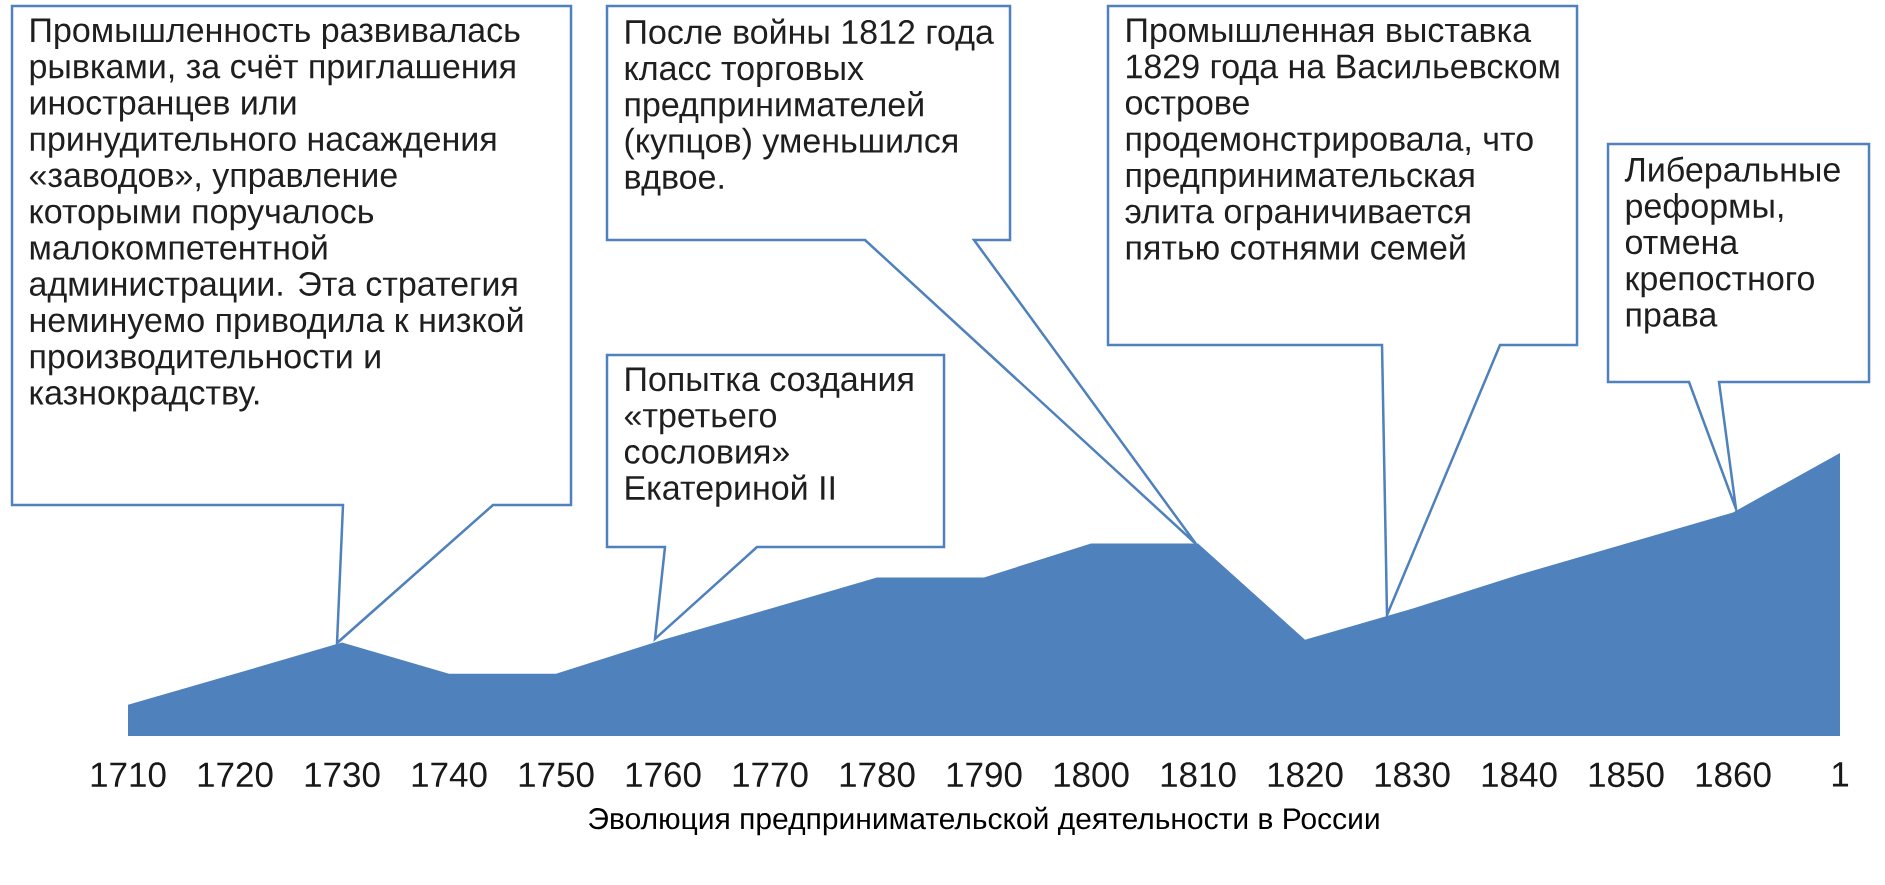 This screenshot has height=885, width=1885. Describe the element at coordinates (770, 775) in the screenshot. I see `x-tick-label: 1770` at that location.